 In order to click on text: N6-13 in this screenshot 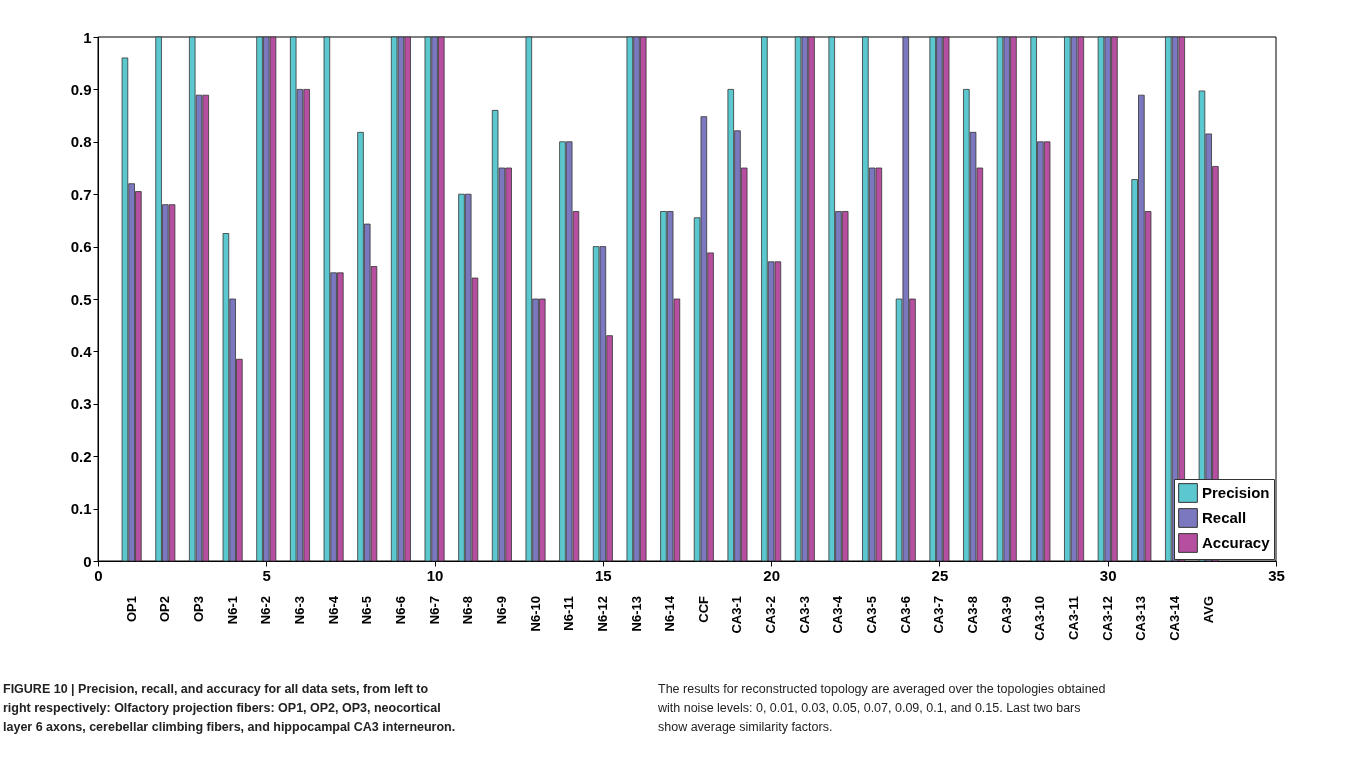, I will do `click(636, 614)`.